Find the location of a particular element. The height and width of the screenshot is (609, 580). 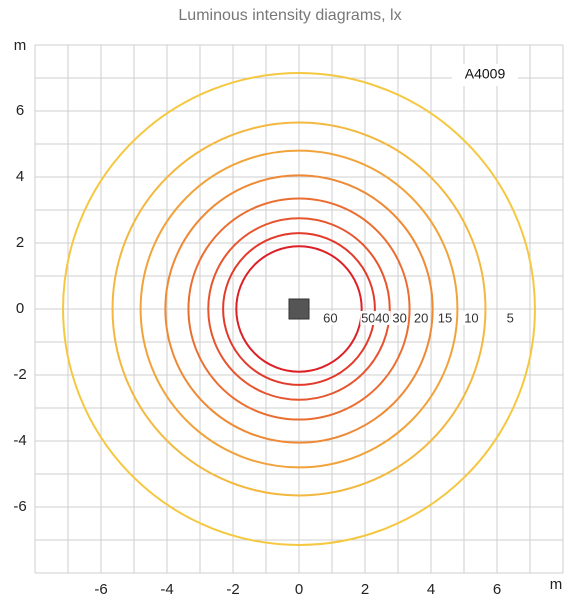

annotation: A4009 is located at coordinates (485, 74).